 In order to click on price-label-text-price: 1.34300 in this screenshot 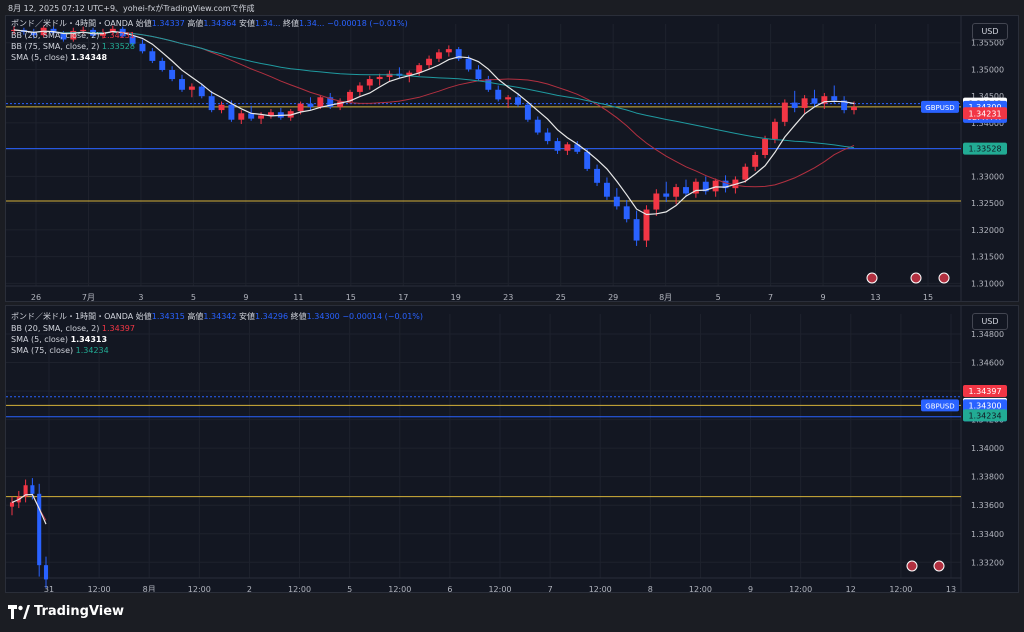, I will do `click(984, 405)`.